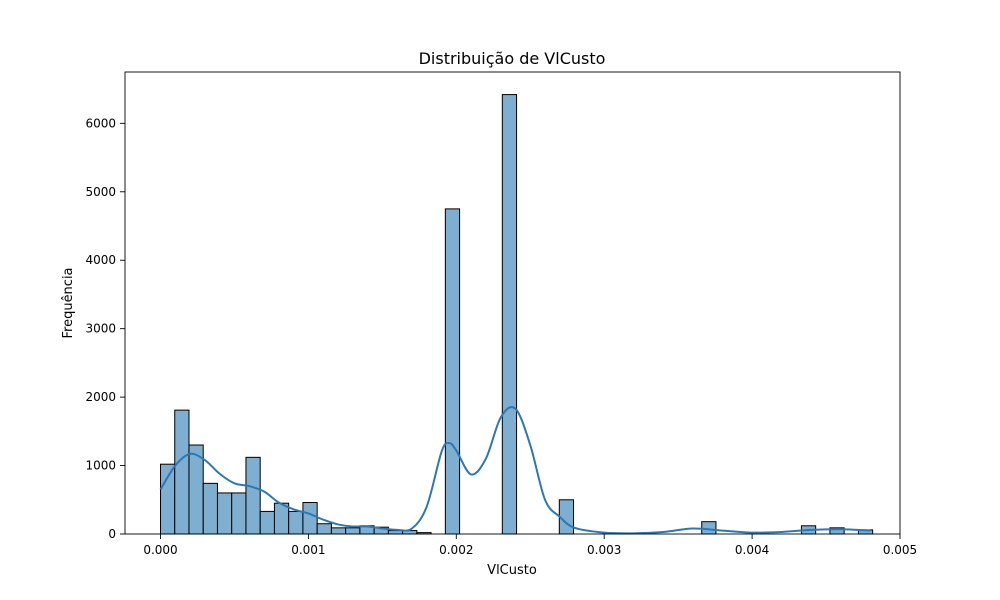  I want to click on y-tick-label: 5000, so click(100, 192).